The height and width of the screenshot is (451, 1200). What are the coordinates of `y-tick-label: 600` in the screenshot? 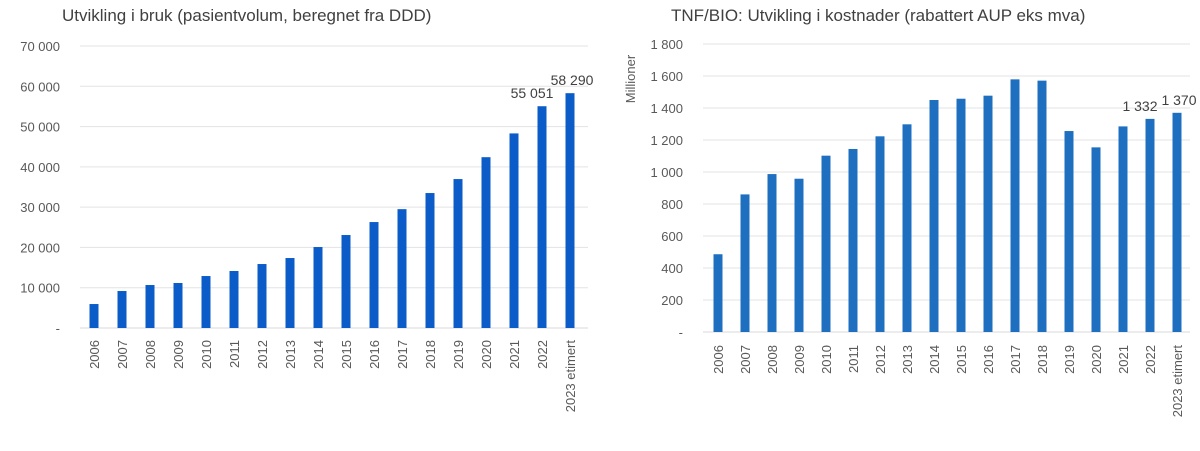 It's located at (672, 236).